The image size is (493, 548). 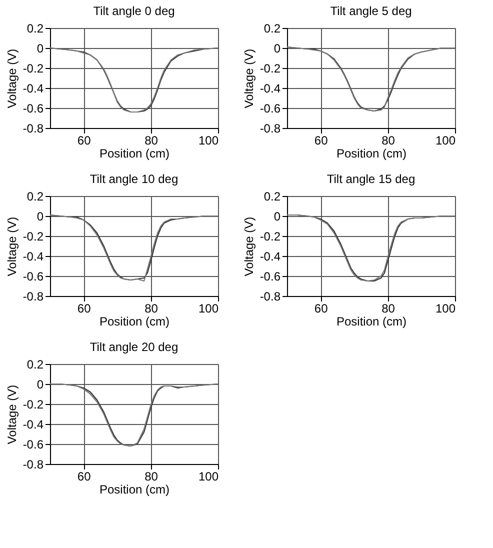 I want to click on chart-title: Tilt angle 15 deg, so click(x=371, y=179).